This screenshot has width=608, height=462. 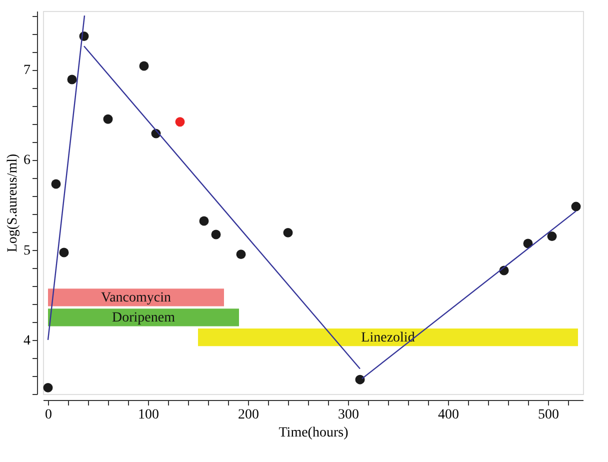 What do you see at coordinates (248, 415) in the screenshot?
I see `x-tick-label: 200` at bounding box center [248, 415].